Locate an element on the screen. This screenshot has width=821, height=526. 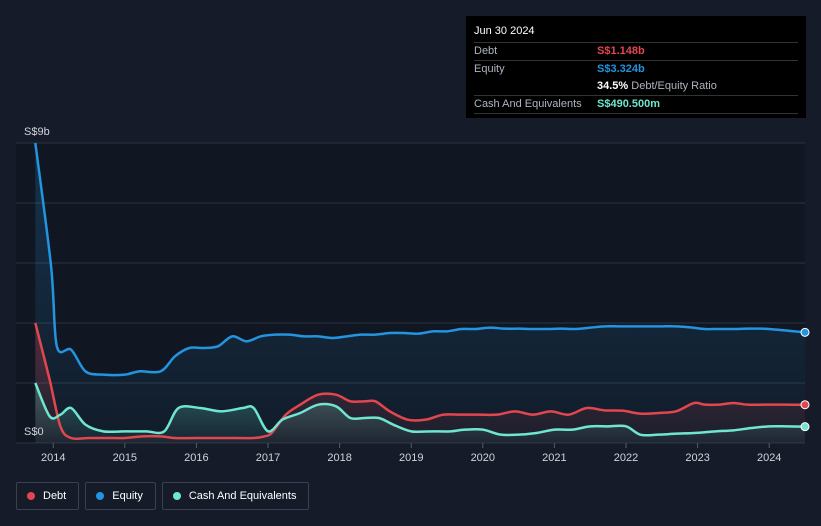
legend-item-debt: Debt is located at coordinates (48, 496).